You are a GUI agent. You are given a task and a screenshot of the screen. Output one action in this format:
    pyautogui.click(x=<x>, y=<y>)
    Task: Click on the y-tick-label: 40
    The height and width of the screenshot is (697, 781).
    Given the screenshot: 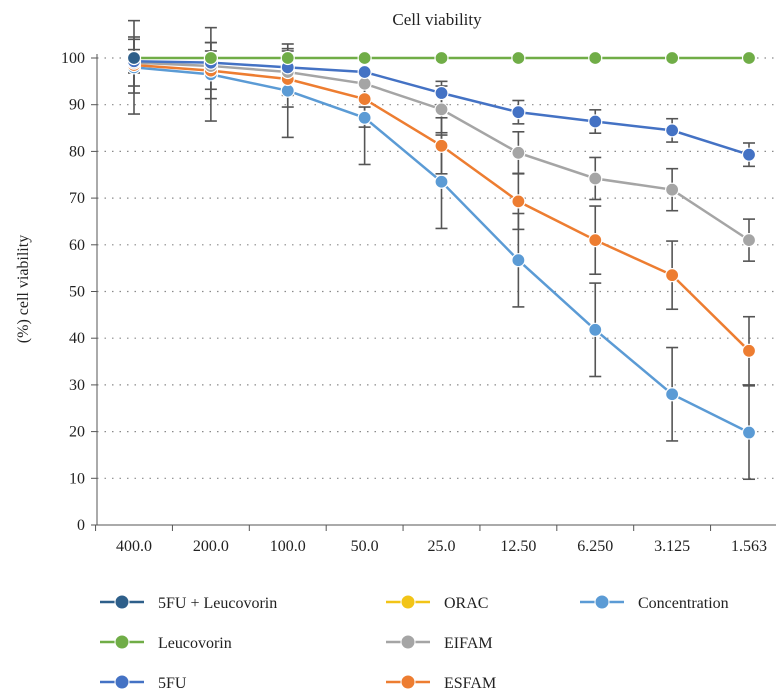 What is the action you would take?
    pyautogui.click(x=77, y=338)
    